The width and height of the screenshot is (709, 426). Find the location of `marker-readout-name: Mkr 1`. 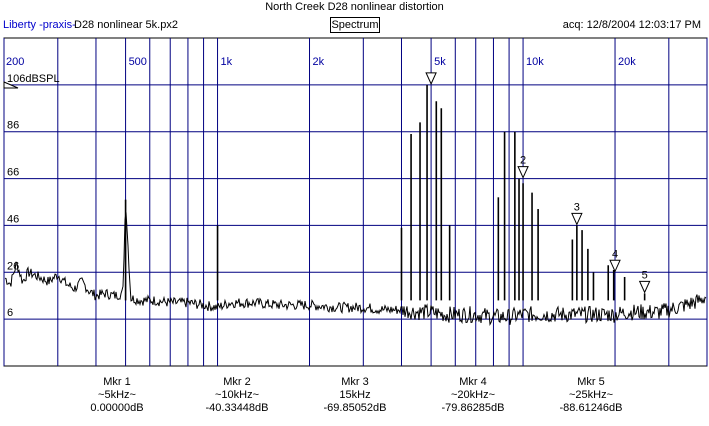

marker-readout-name: Mkr 1 is located at coordinates (117, 382).